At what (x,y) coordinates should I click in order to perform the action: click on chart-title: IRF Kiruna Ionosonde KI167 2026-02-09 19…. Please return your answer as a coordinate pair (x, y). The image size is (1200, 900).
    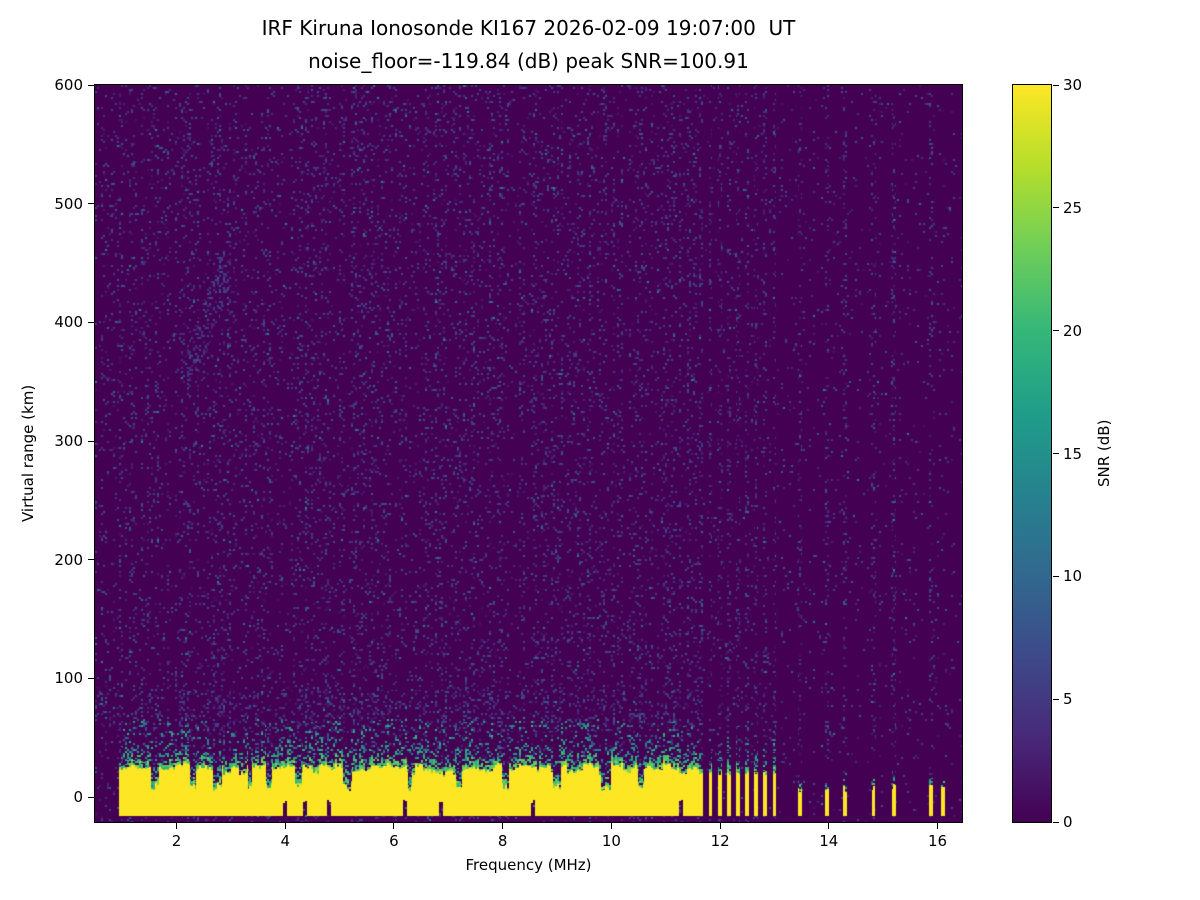
    Looking at the image, I should click on (528, 28).